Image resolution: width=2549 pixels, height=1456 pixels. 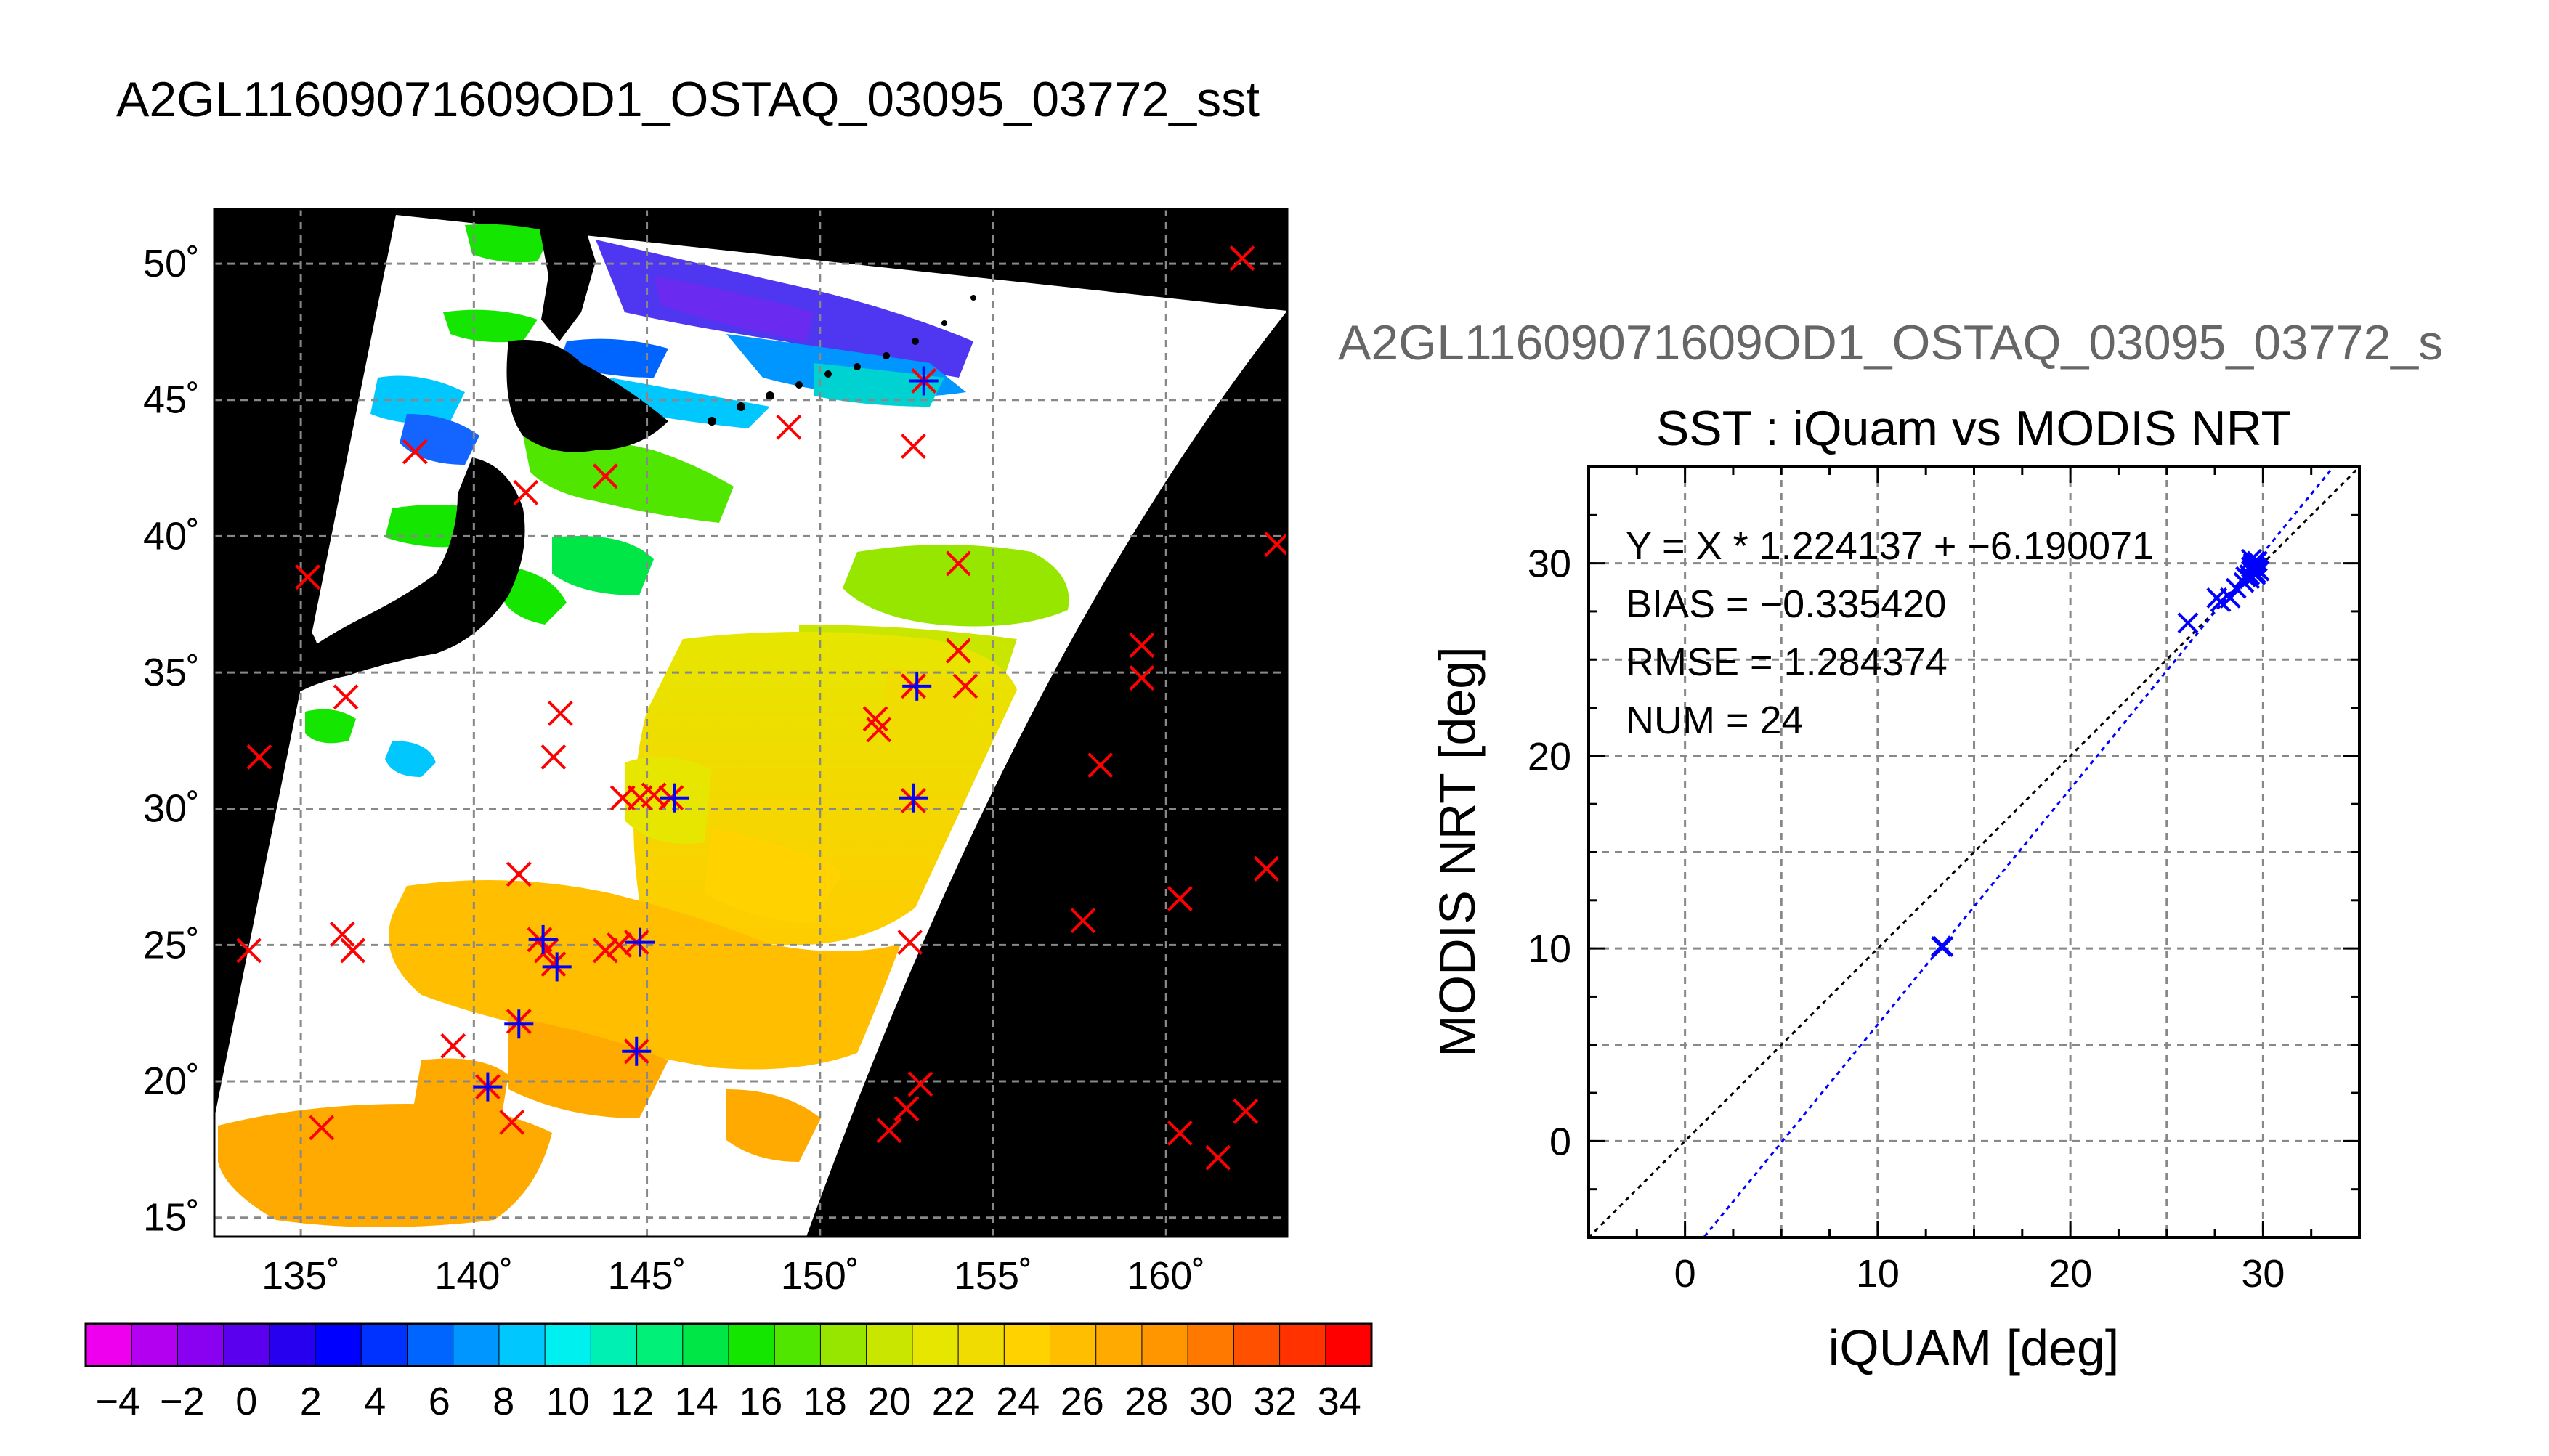 I want to click on map-x-tick-labels: 135˚ 140˚ 145˚ 150˚ 155˚ 160˚, so click(x=734, y=1276).